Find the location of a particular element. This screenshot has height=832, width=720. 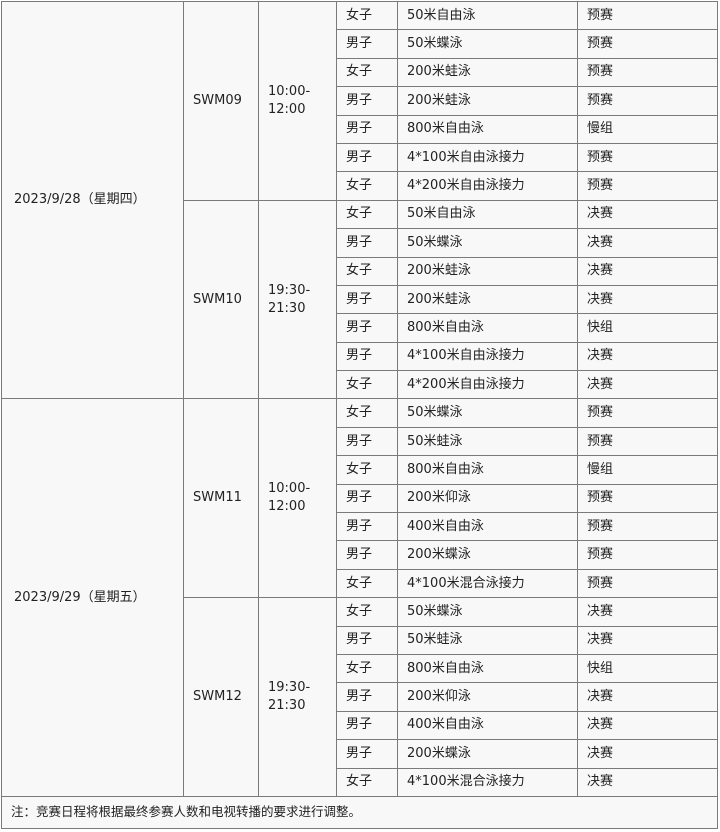

session-time: 10:00- 12:00 is located at coordinates (297, 101).